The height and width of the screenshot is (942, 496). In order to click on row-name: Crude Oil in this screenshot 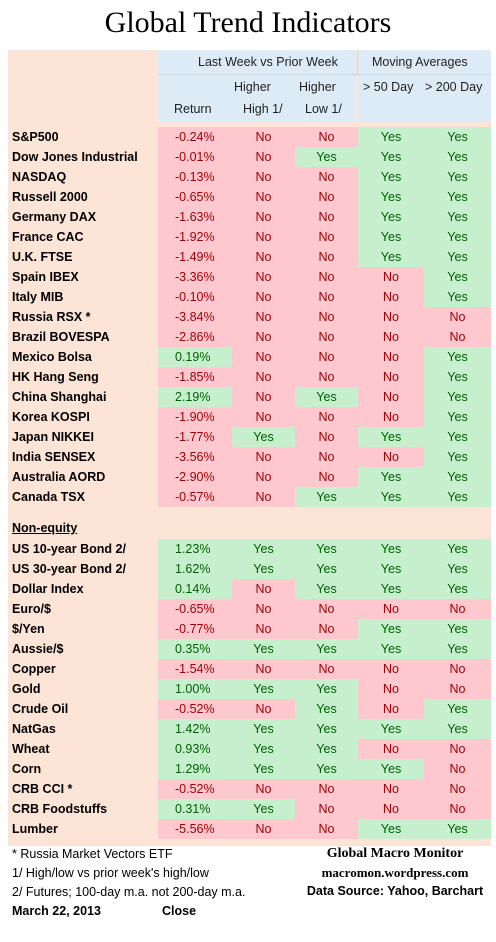, I will do `click(40, 709)`.